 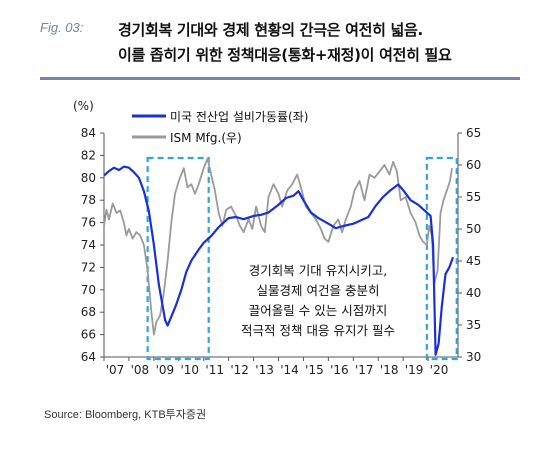 I want to click on left-tick-label: 72, so click(x=88, y=267).